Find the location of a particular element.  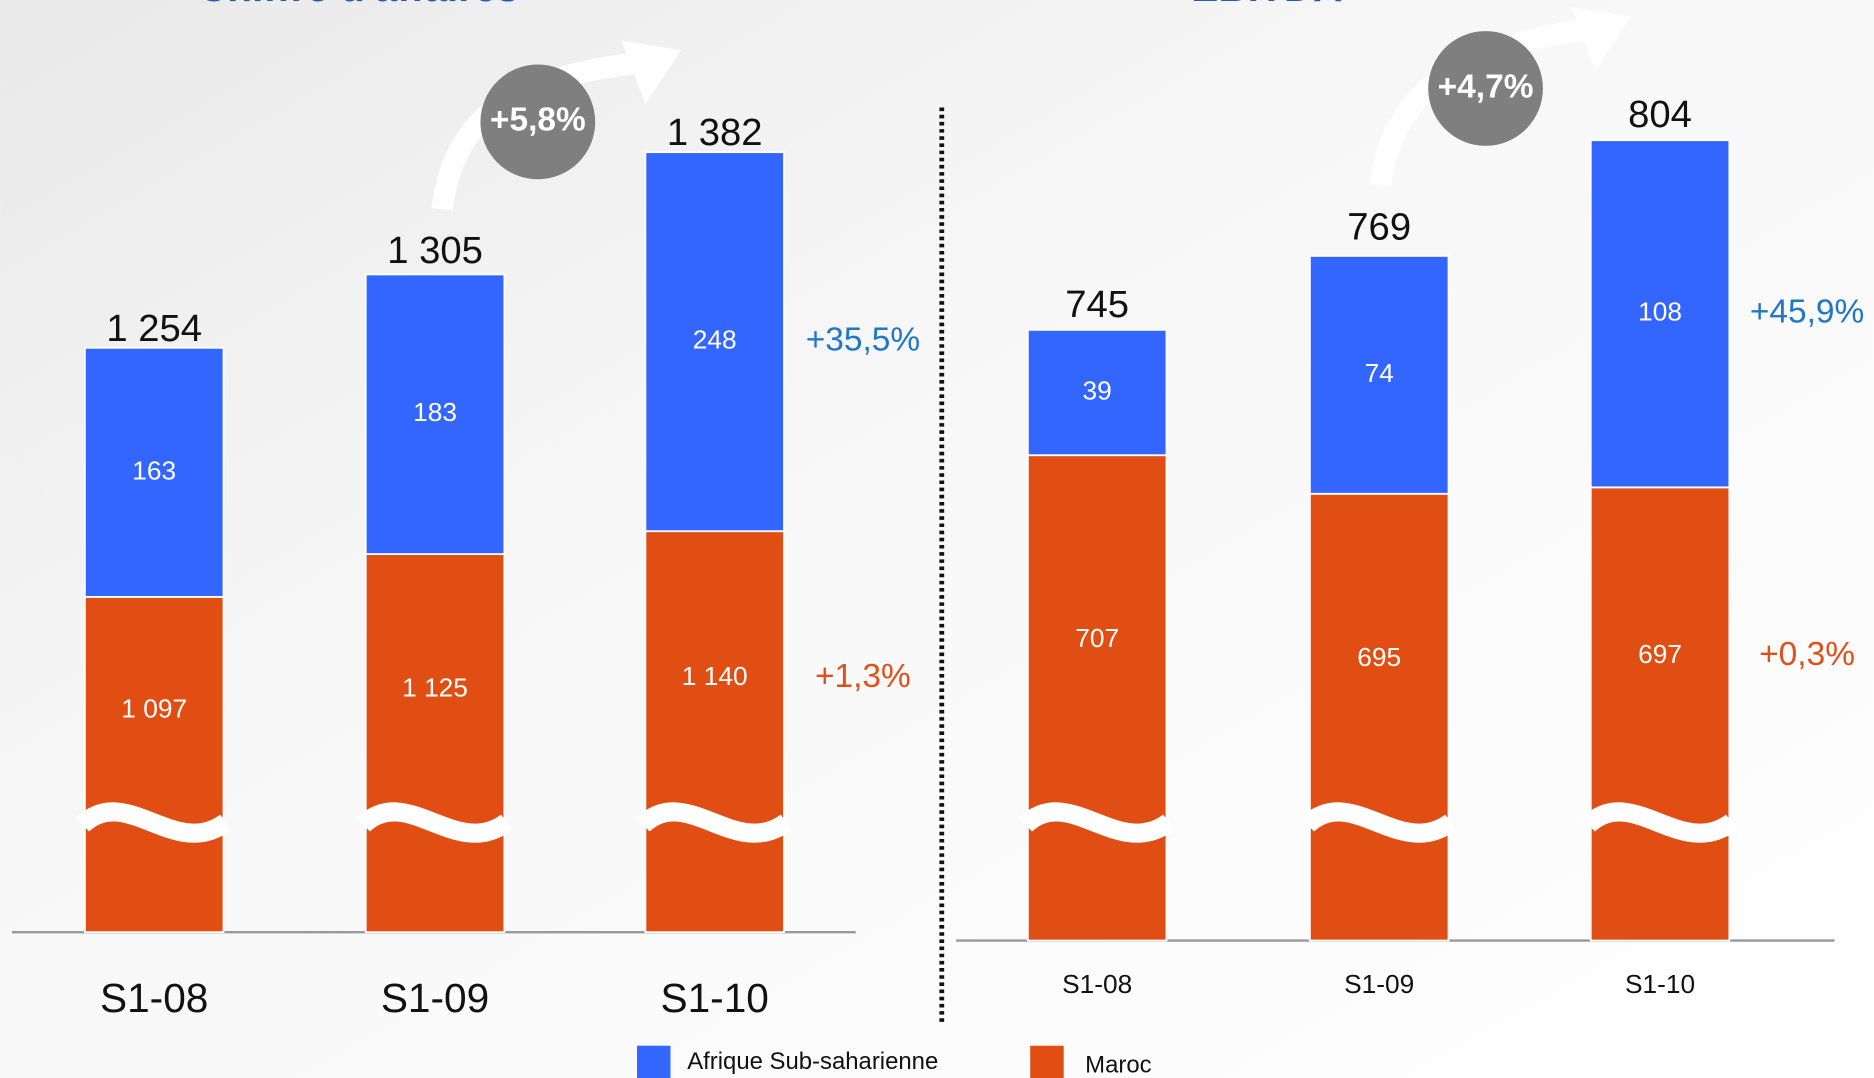

total-label: 745 is located at coordinates (1097, 304).